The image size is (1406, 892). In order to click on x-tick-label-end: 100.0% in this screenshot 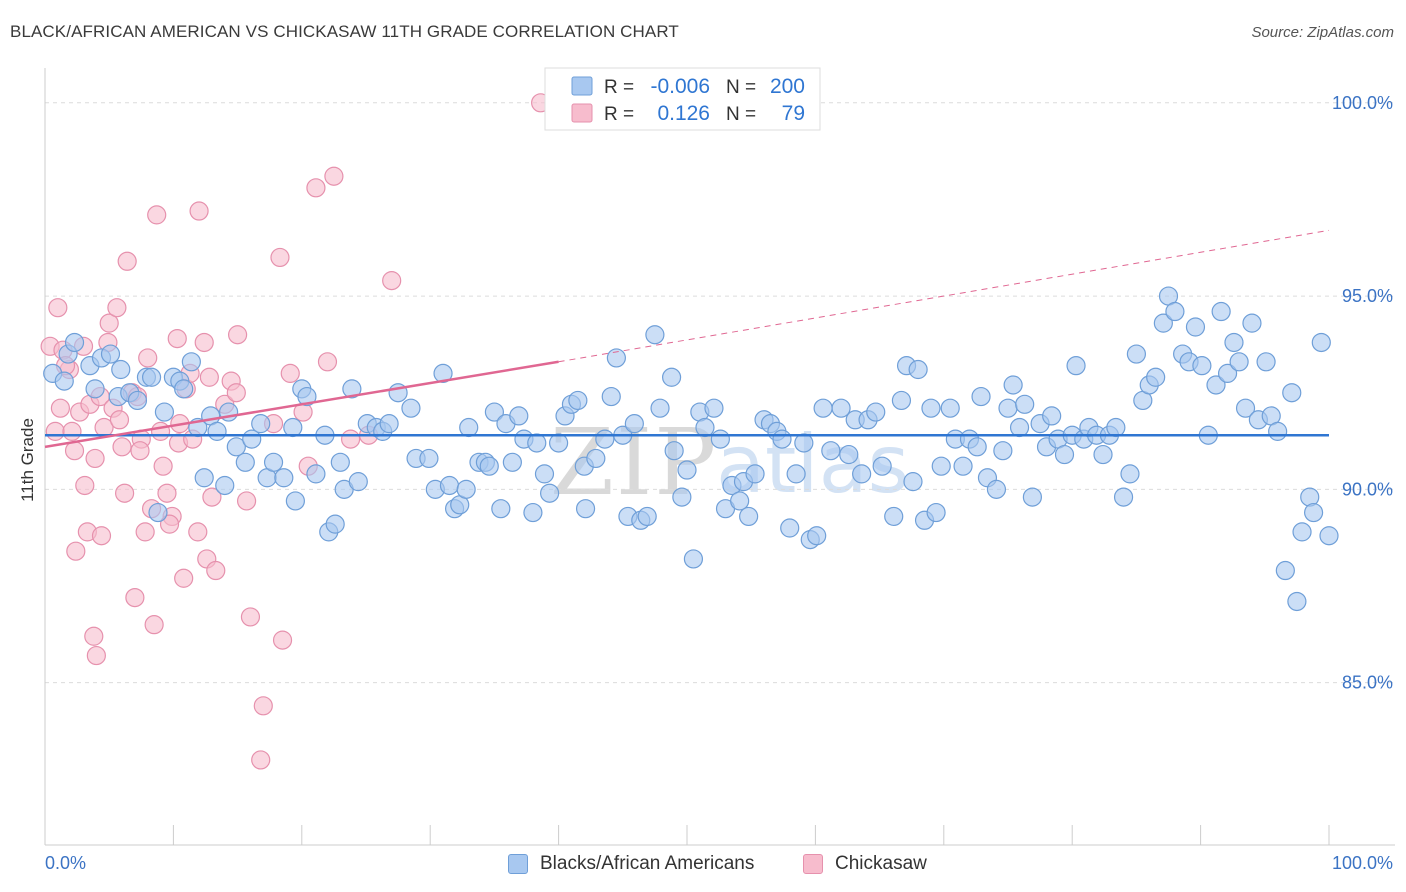, I will do `click(1362, 863)`.